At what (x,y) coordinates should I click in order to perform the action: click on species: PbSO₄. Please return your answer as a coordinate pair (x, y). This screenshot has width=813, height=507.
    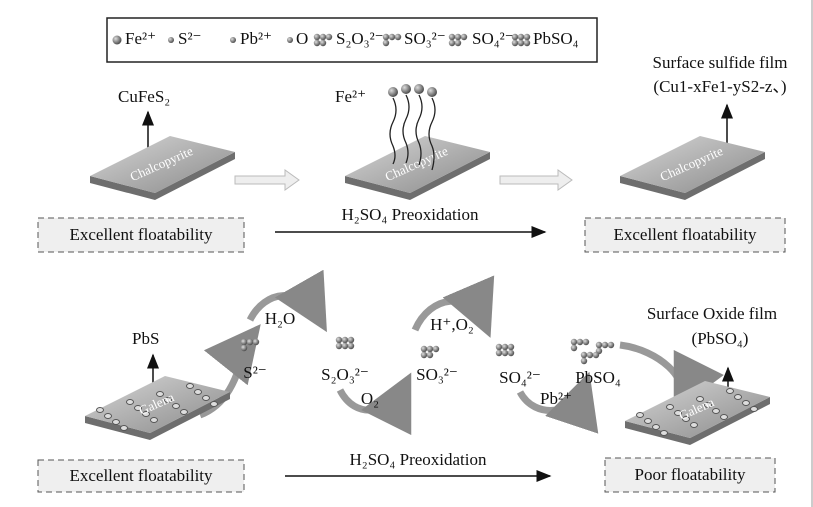
    Looking at the image, I should click on (598, 377).